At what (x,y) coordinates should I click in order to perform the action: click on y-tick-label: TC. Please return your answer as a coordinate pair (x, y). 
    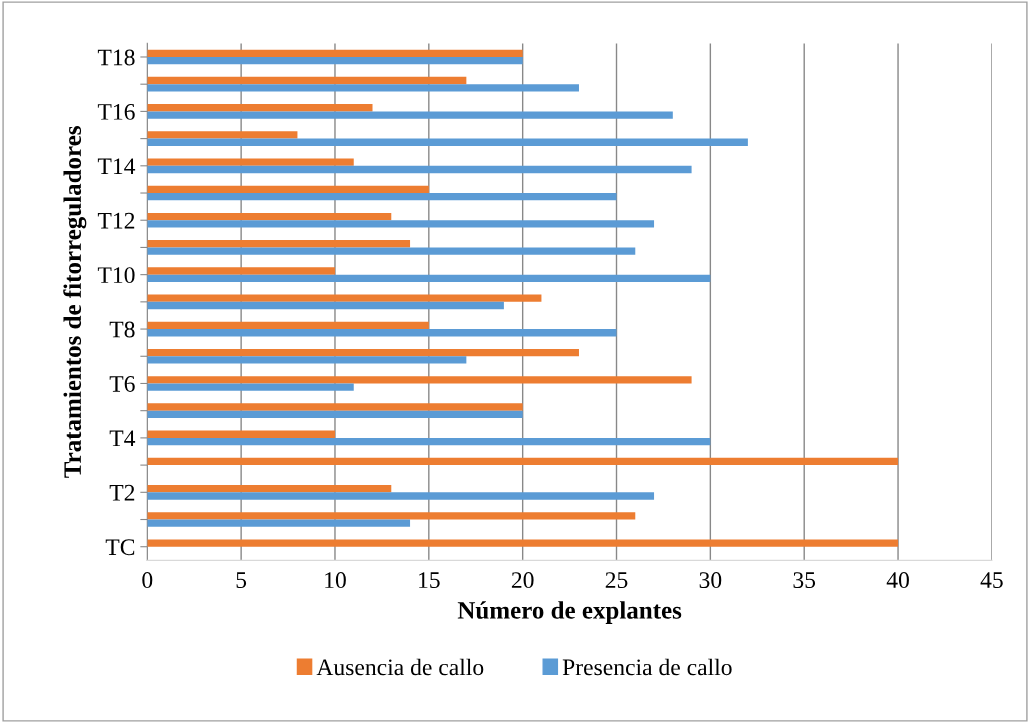
    Looking at the image, I should click on (120, 547).